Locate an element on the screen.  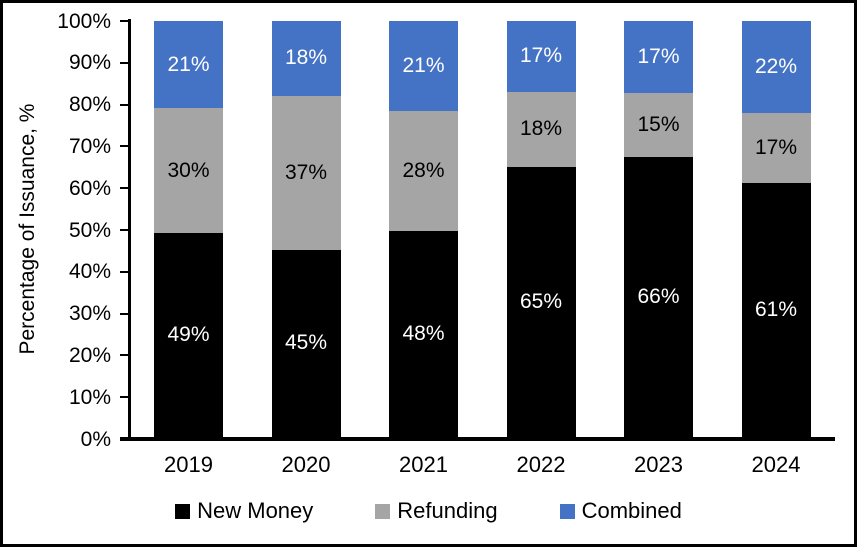
x-axis-category-label: 2023 is located at coordinates (658, 464).